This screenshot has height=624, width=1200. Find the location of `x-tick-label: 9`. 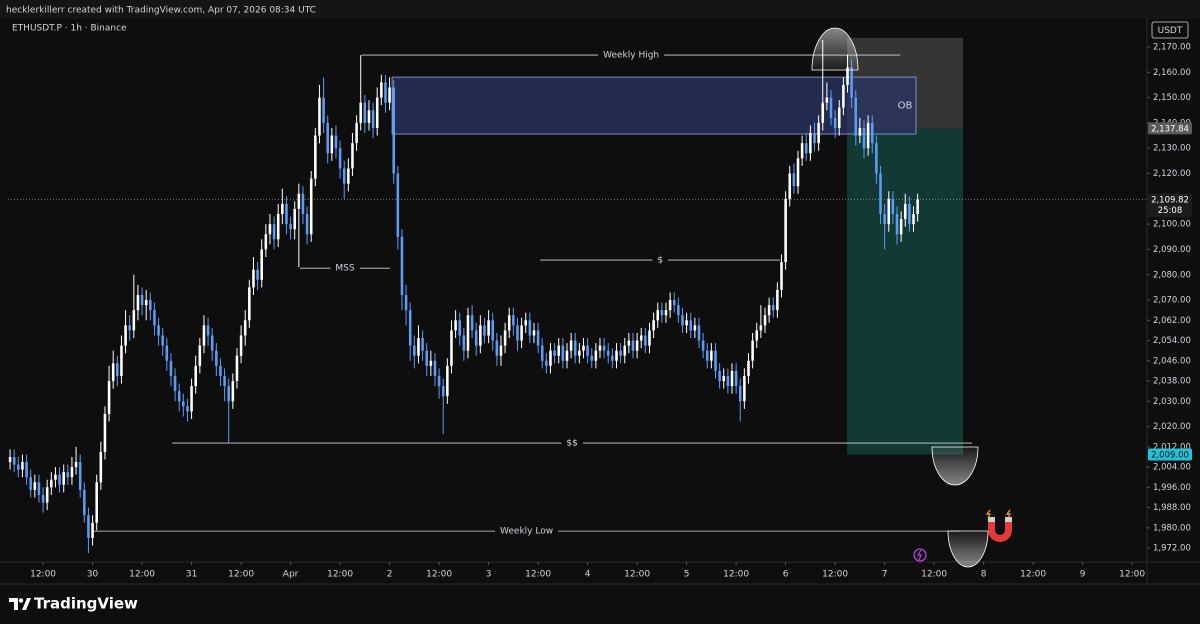

x-tick-label: 9 is located at coordinates (1083, 575).